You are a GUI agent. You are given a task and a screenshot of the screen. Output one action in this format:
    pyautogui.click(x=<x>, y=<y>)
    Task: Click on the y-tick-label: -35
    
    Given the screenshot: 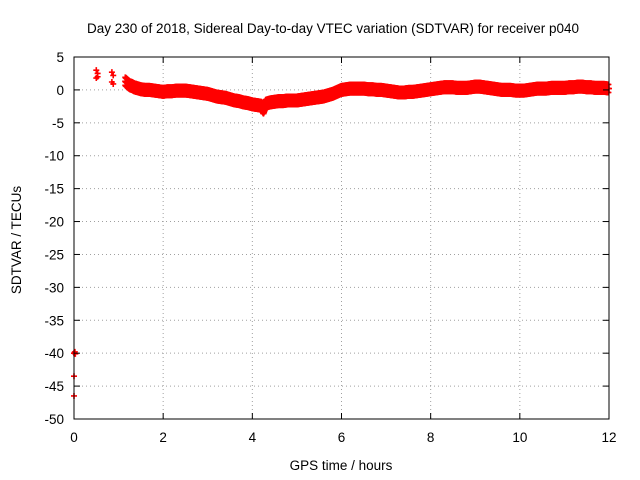 What is the action you would take?
    pyautogui.click(x=54, y=320)
    